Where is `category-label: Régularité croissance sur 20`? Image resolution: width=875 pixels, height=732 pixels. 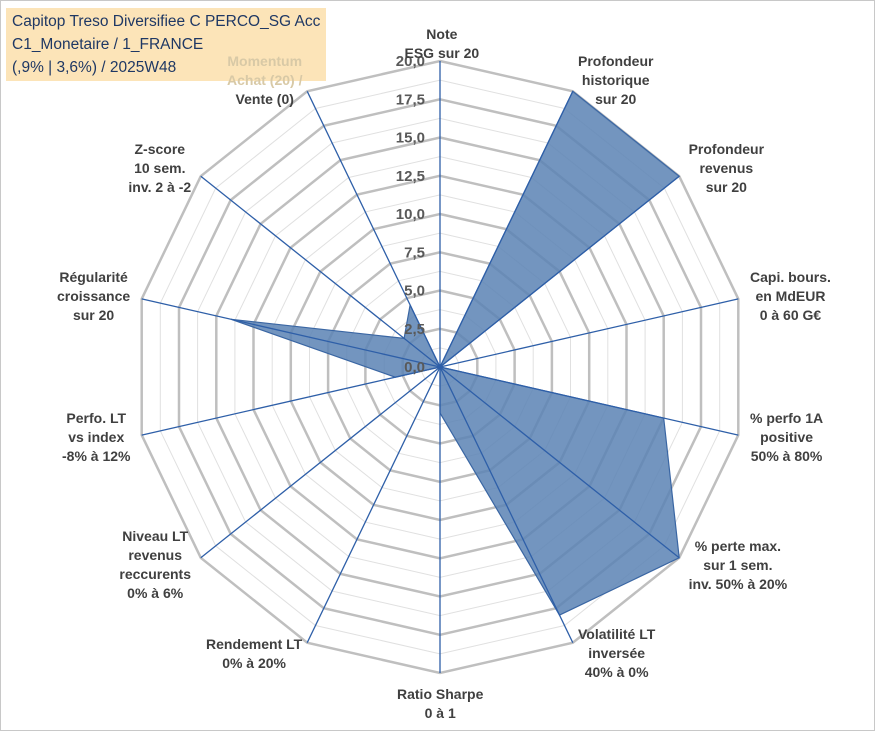
category-label: Régularité croissance sur 20 is located at coordinates (93, 296).